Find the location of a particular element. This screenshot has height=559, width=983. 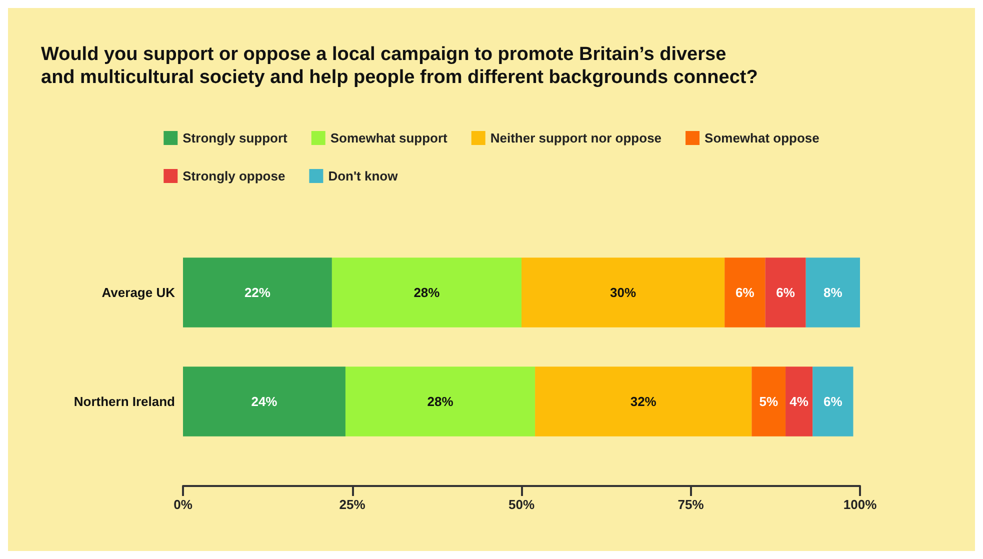

legend-label: Somewhat oppose is located at coordinates (762, 138).